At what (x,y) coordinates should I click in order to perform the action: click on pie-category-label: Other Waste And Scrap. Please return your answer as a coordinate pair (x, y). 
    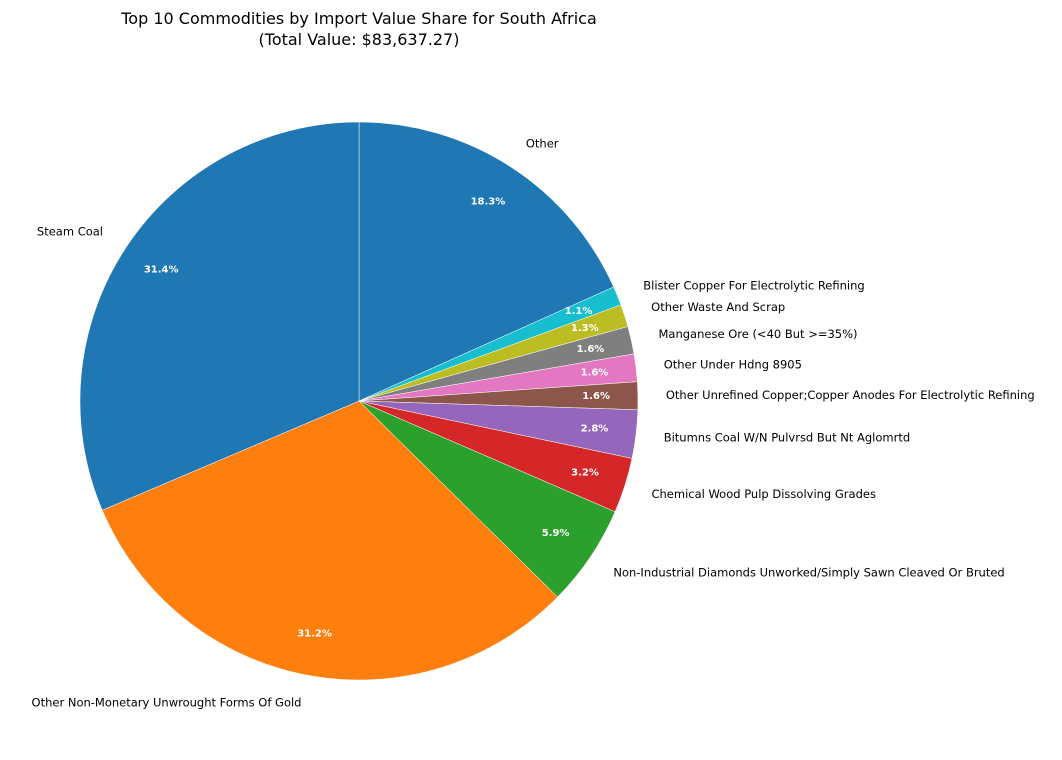
    Looking at the image, I should click on (718, 307).